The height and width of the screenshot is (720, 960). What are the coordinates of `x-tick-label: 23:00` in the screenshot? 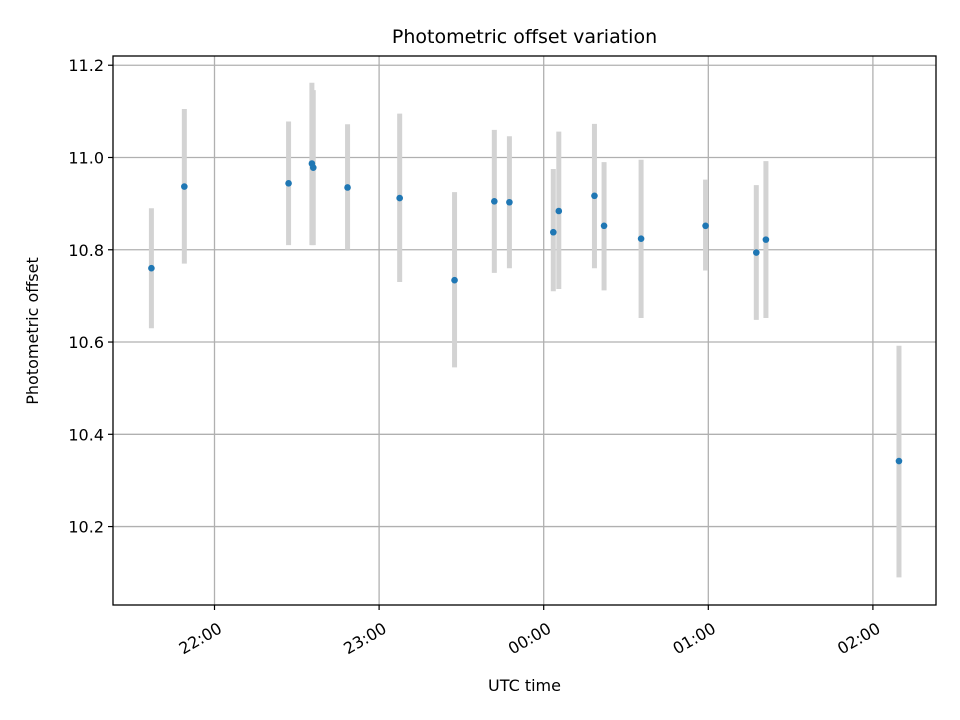 It's located at (364, 639).